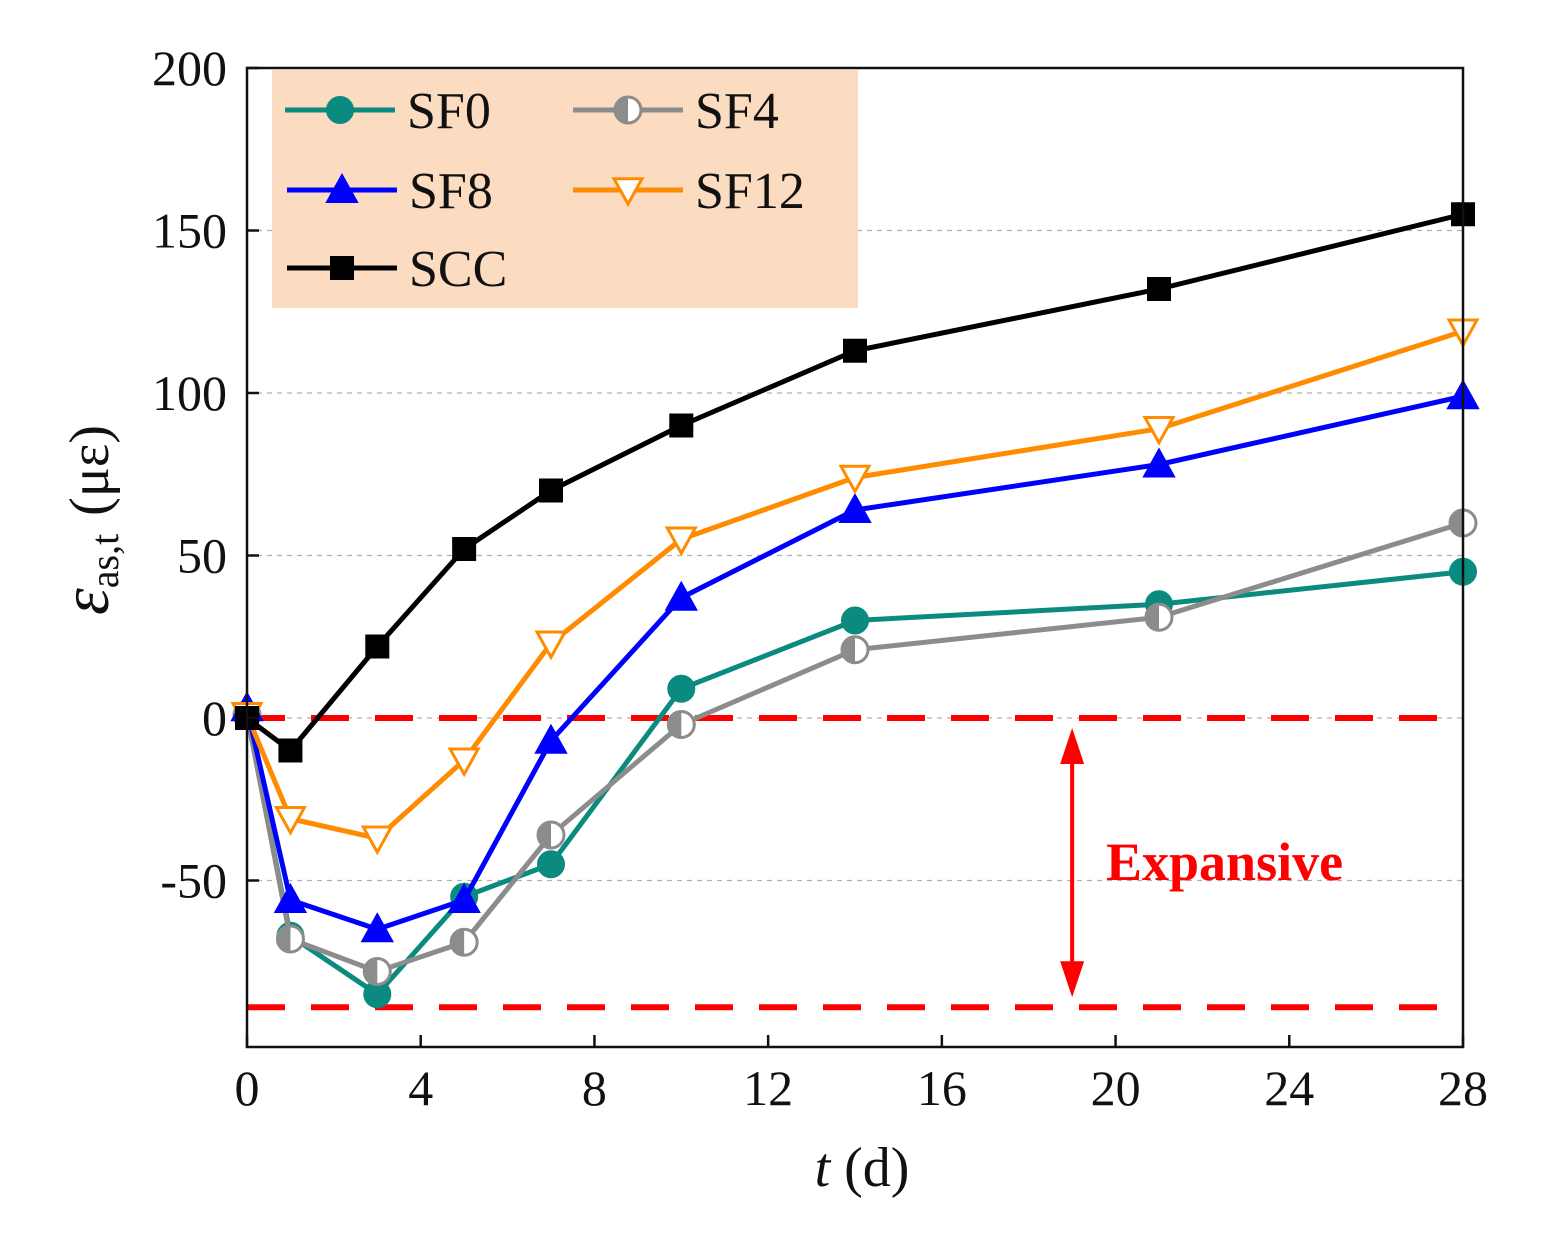  I want to click on x-tick-label: 4, so click(420, 1088).